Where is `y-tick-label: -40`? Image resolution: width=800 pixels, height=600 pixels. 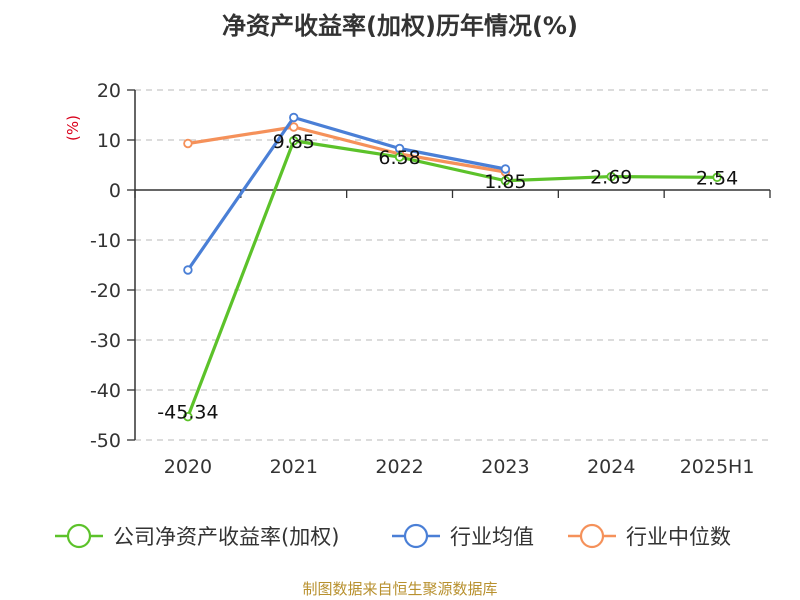
y-tick-label: -40 is located at coordinates (105, 391).